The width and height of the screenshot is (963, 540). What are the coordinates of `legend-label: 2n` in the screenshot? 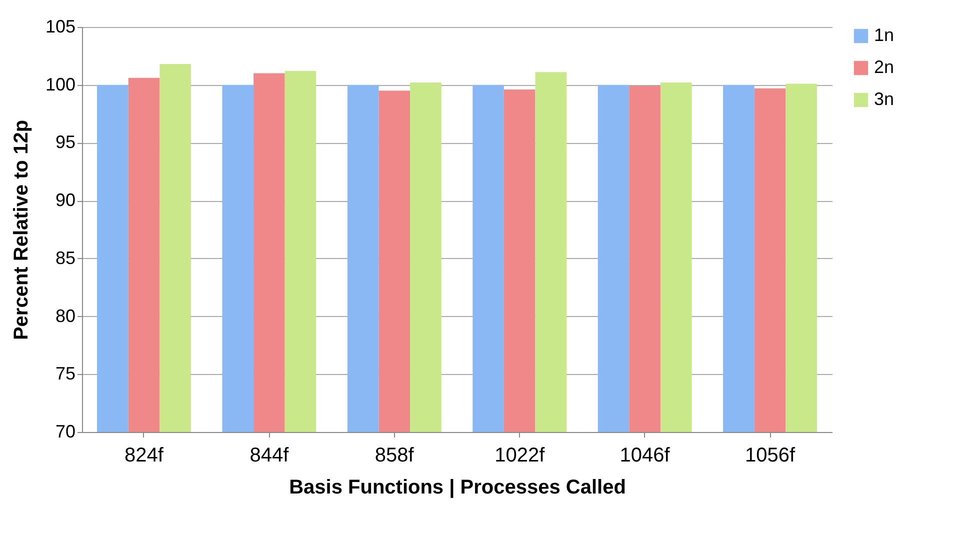 It's located at (884, 67).